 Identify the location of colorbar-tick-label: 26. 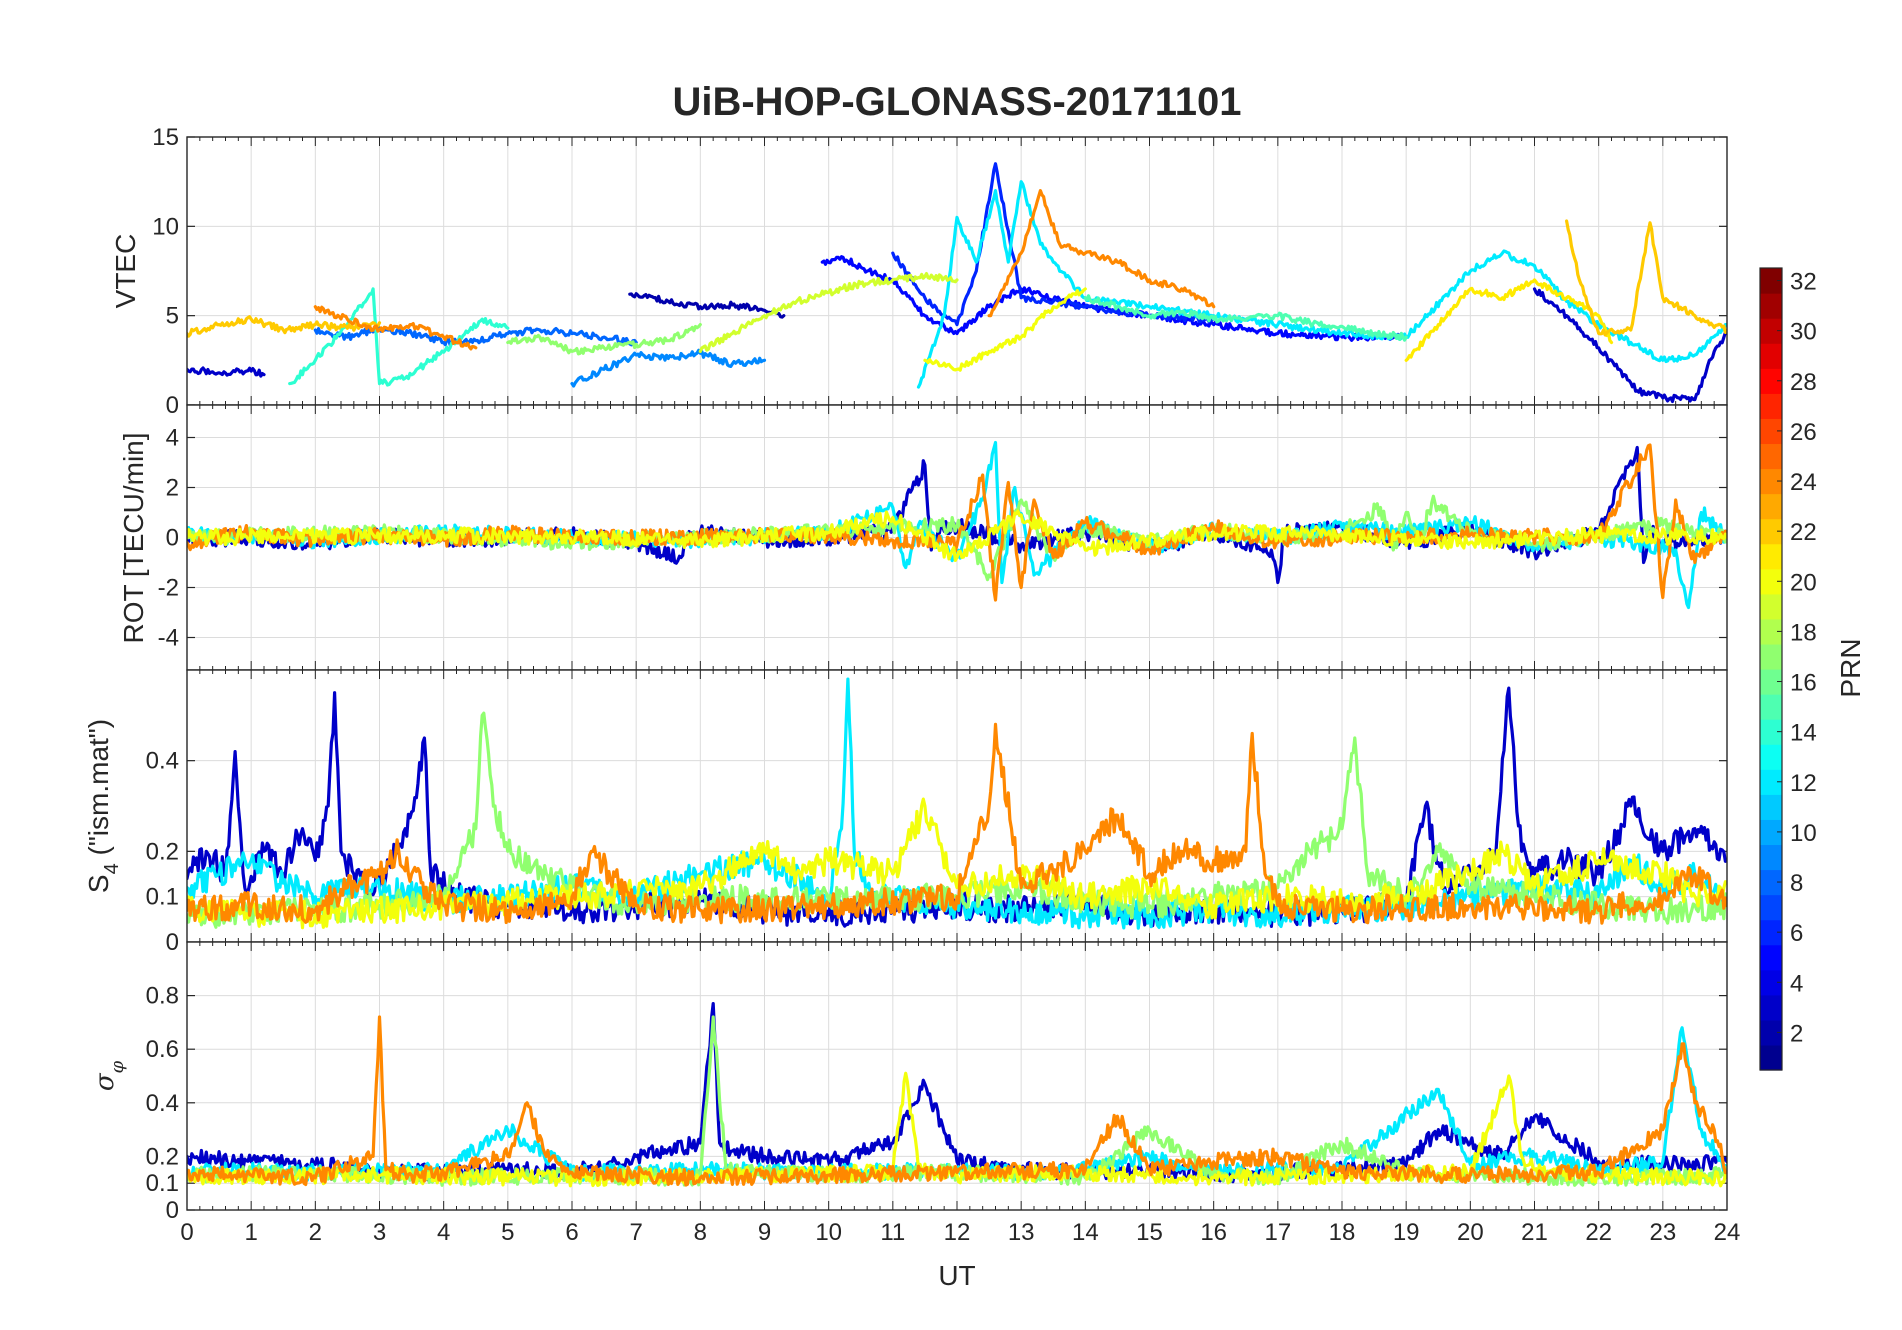
(1803, 432).